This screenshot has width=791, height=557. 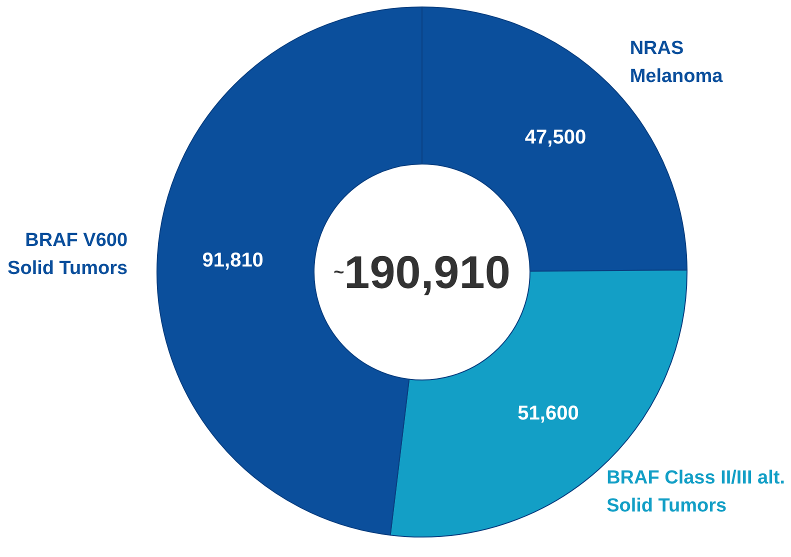 What do you see at coordinates (68, 254) in the screenshot?
I see `slice-label: BRAF V600 Solid Tumors` at bounding box center [68, 254].